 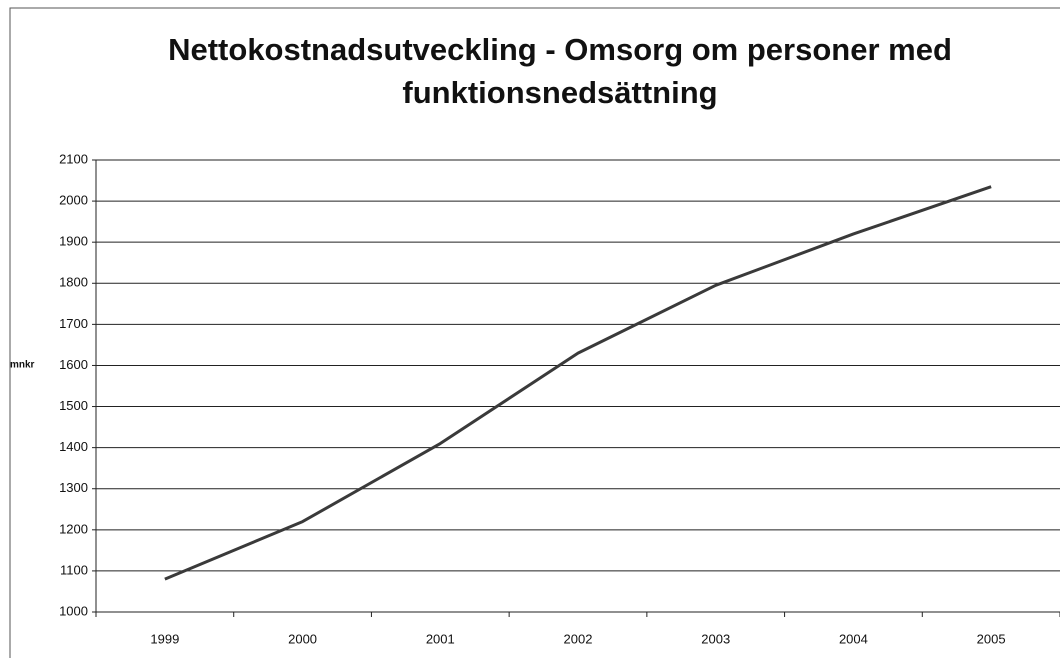 What do you see at coordinates (73, 158) in the screenshot?
I see `y-tick-label: 2100` at bounding box center [73, 158].